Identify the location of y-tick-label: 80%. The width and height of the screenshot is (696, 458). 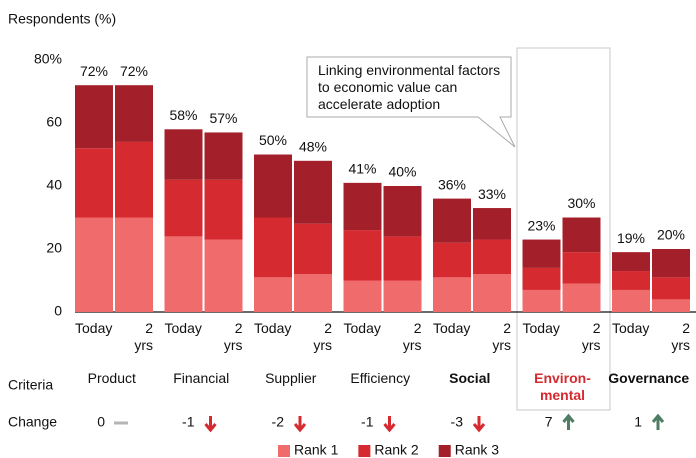
(48, 59).